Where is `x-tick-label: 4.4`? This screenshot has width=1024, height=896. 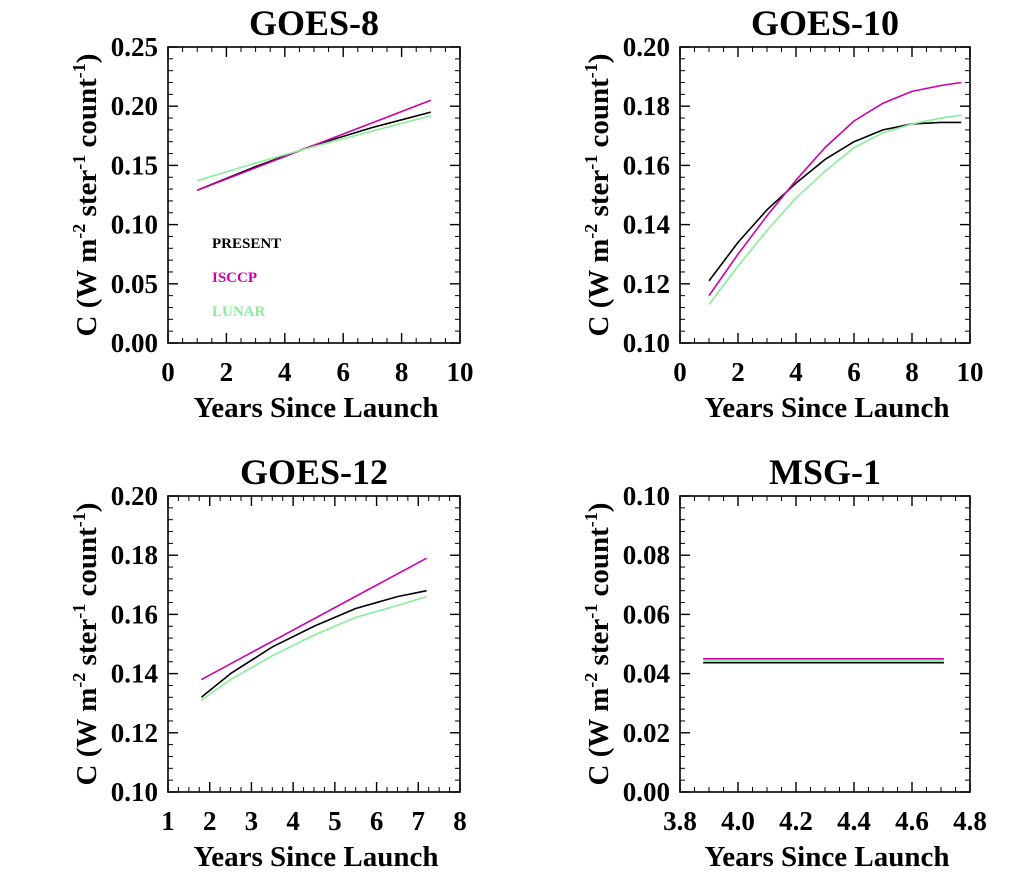
x-tick-label: 4.4 is located at coordinates (854, 821).